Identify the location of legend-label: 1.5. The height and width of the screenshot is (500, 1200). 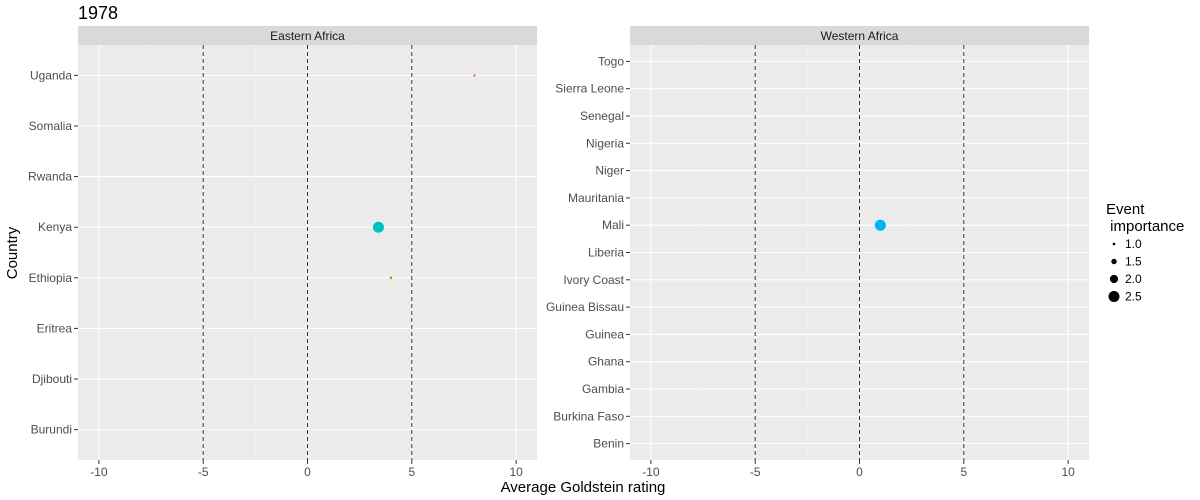
(1133, 262).